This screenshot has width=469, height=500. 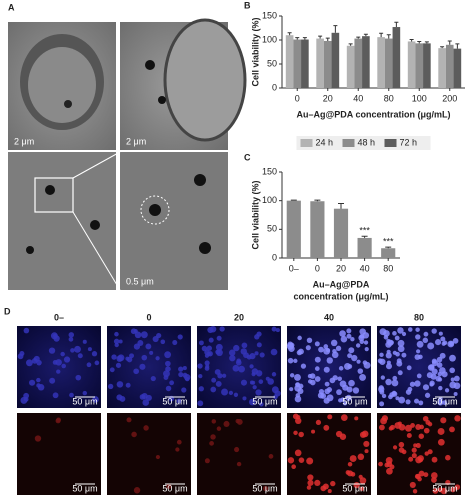 What do you see at coordinates (297, 98) in the screenshot?
I see `x-tick-label: 0` at bounding box center [297, 98].